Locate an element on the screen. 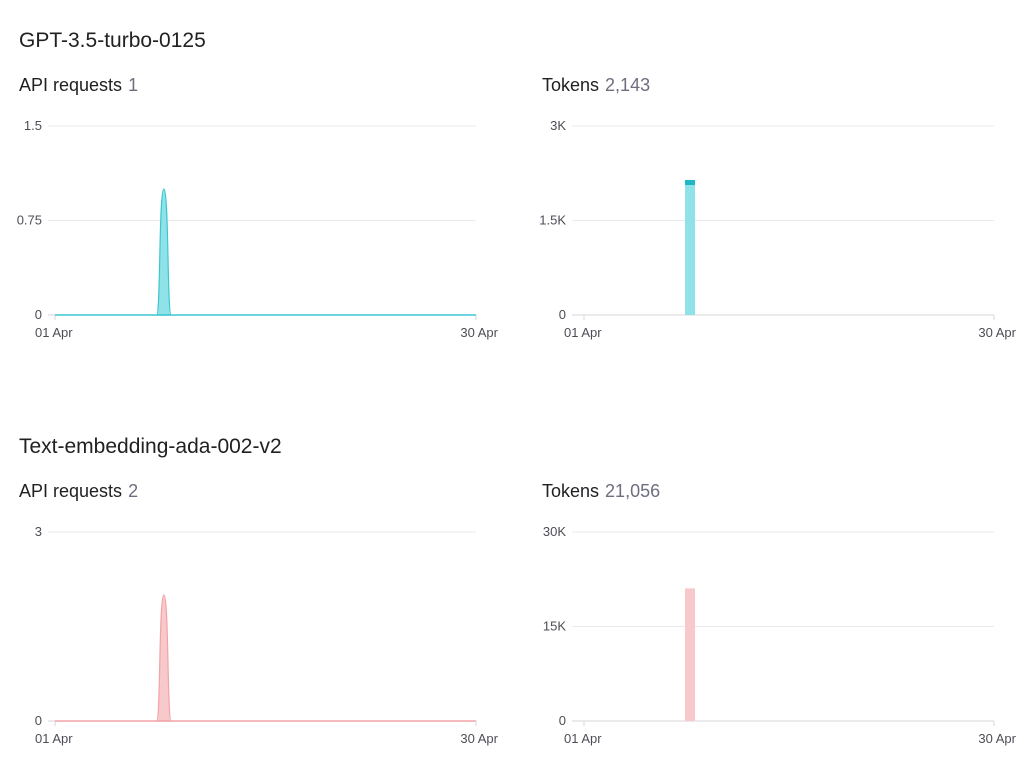  tokens-metric-gpt35: Tokens 2,143 is located at coordinates (596, 85).